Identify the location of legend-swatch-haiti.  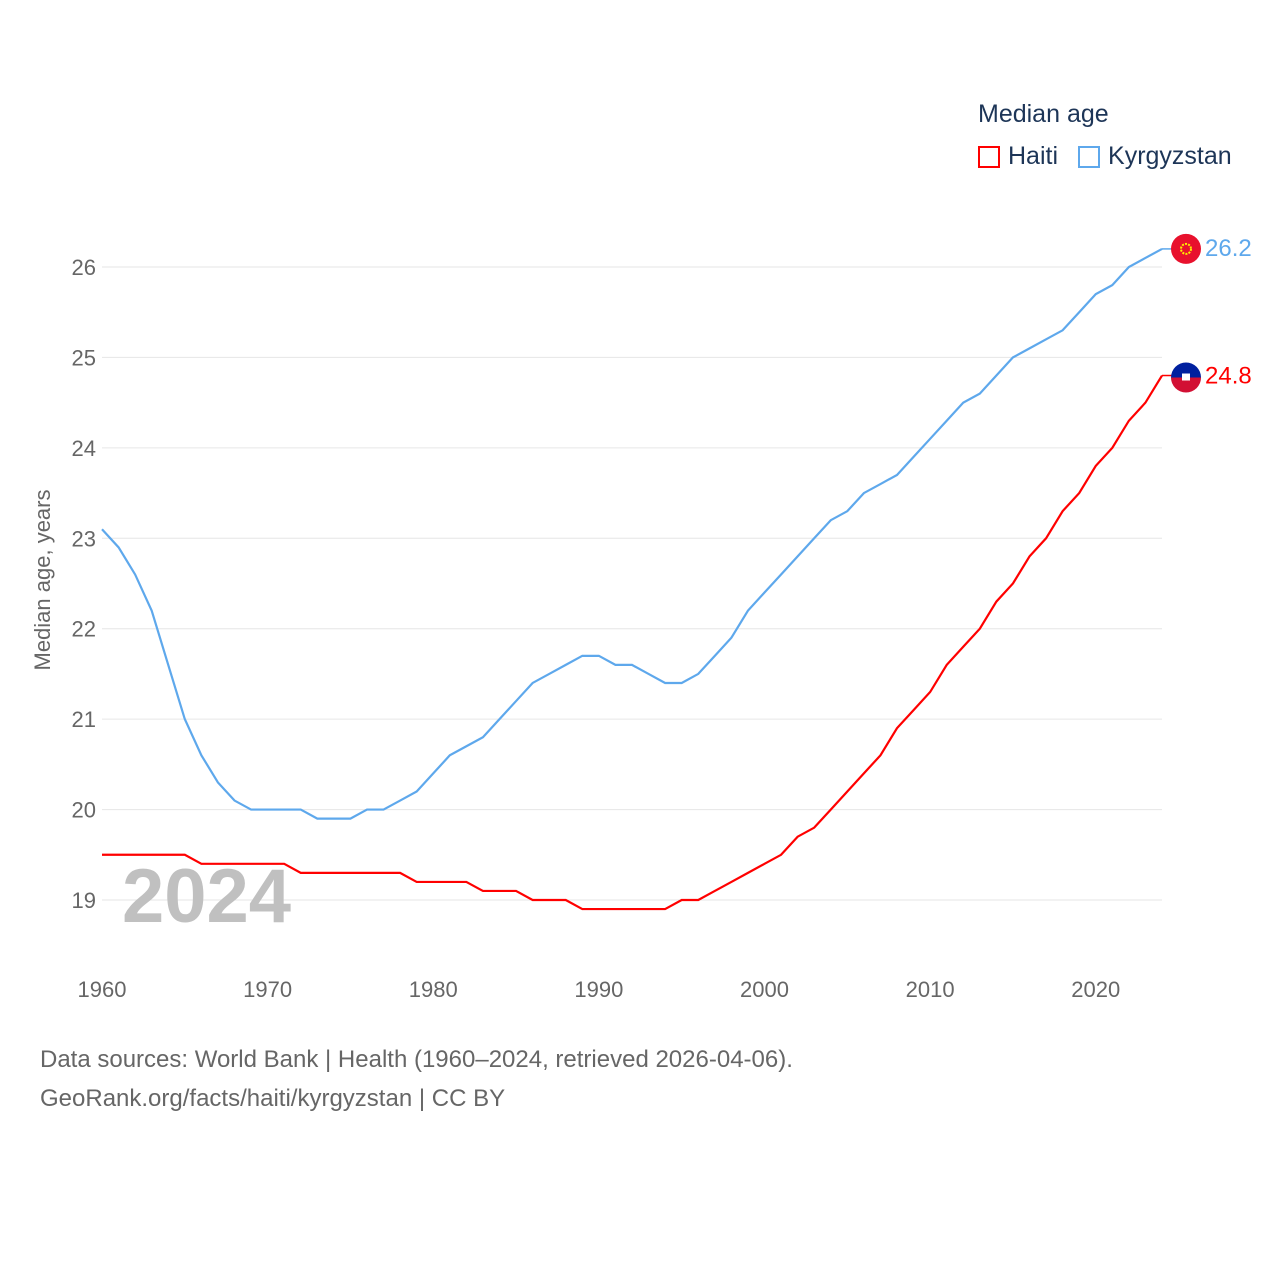
(989, 156).